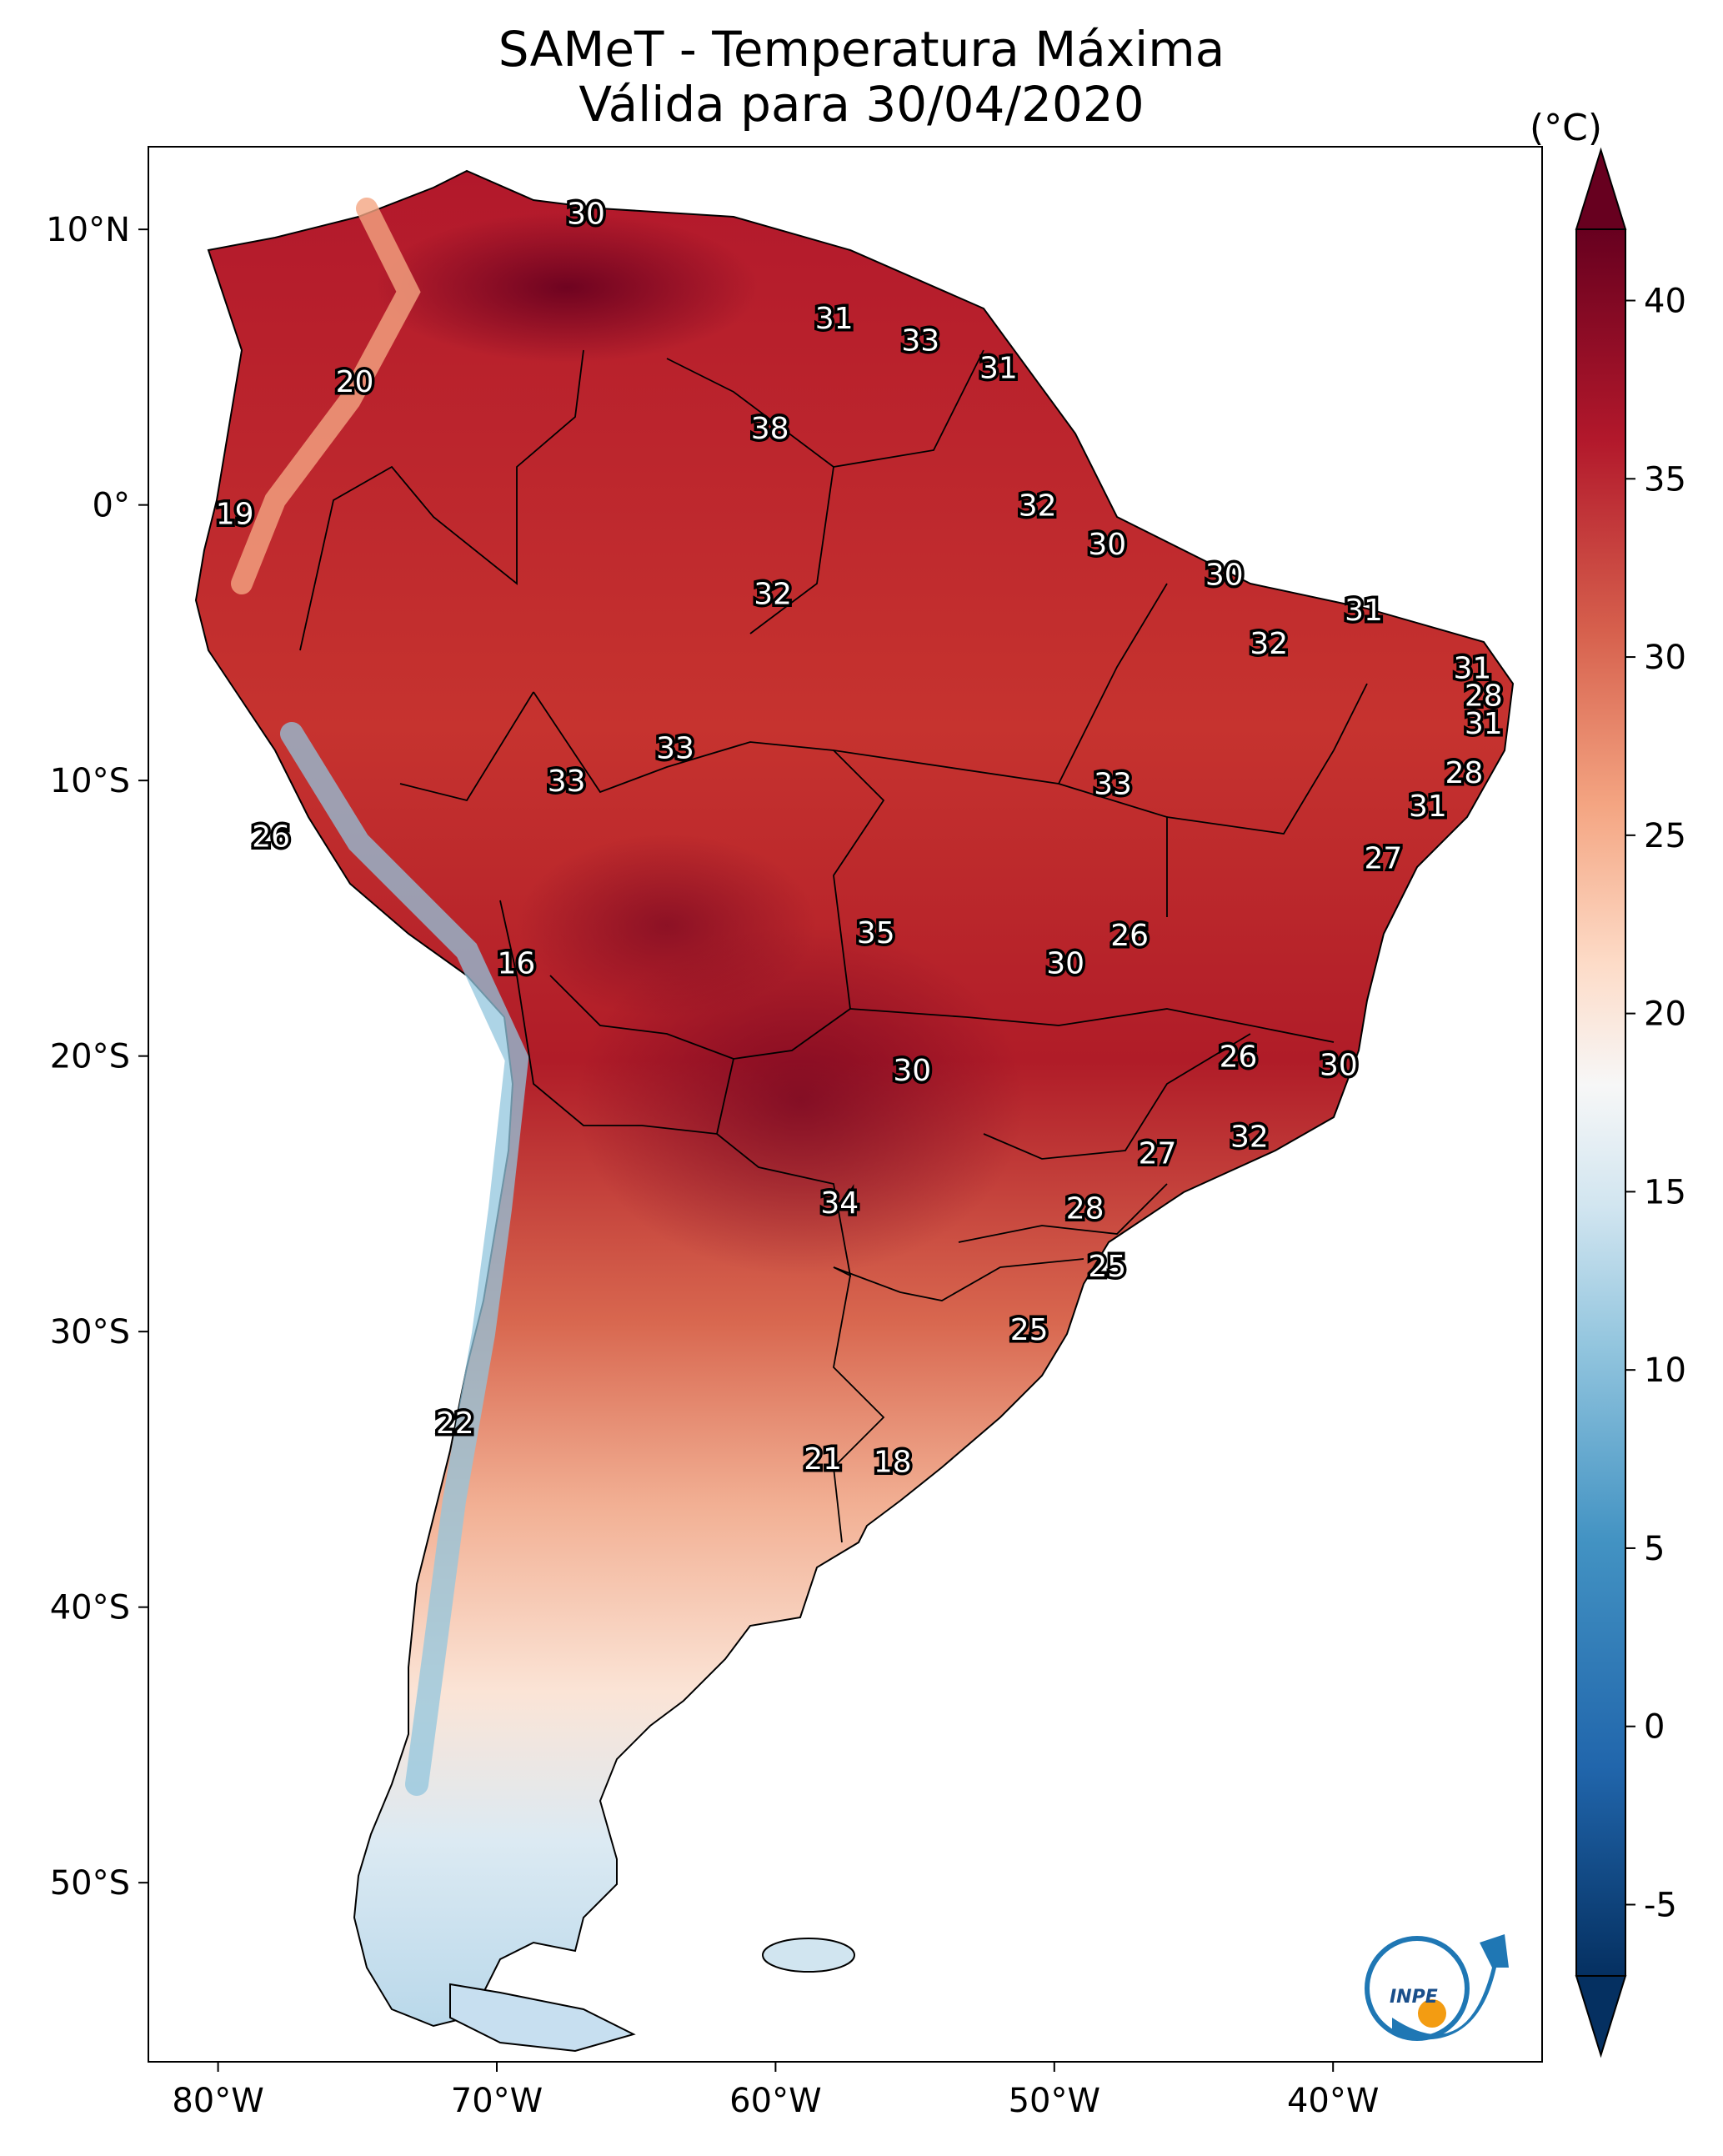 The height and width of the screenshot is (2156, 1723). I want to click on temp-label-19: 33, so click(1113, 785).